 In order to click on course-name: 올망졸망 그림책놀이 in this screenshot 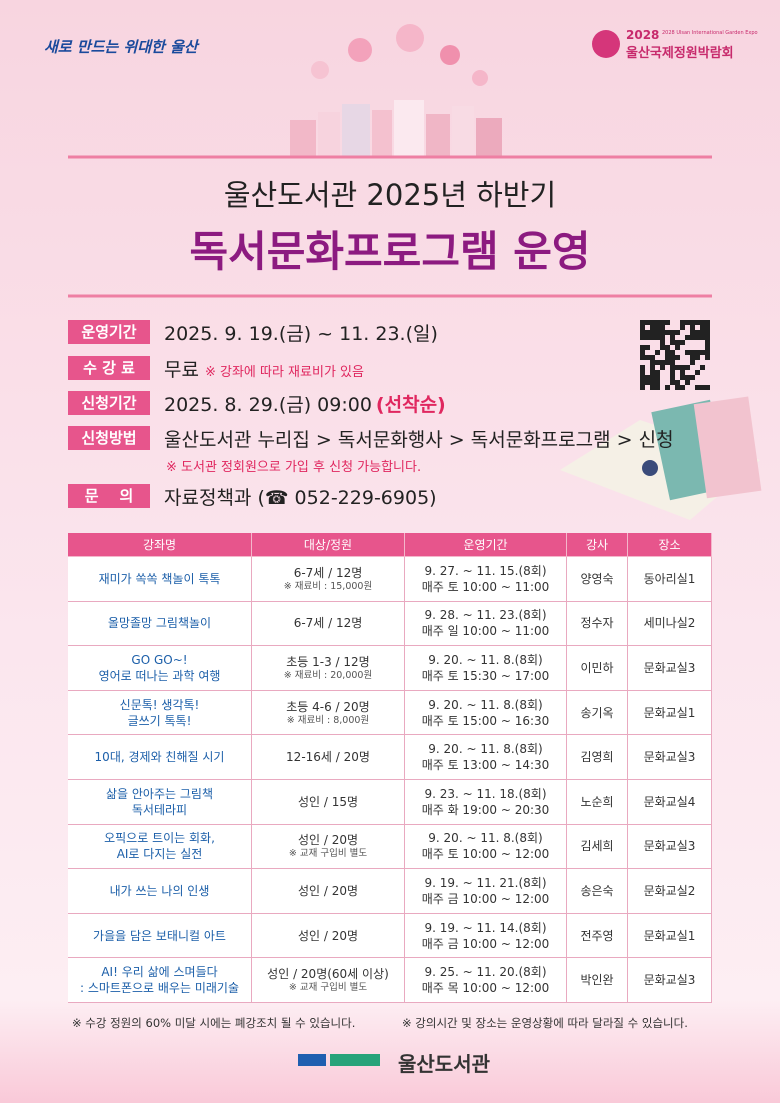, I will do `click(159, 623)`.